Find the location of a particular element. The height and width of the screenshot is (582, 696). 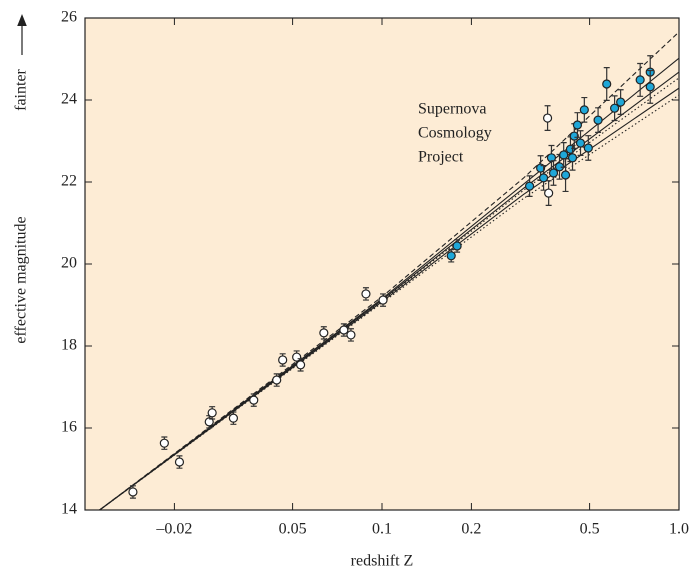

x-tick-label: 0.1 is located at coordinates (382, 529).